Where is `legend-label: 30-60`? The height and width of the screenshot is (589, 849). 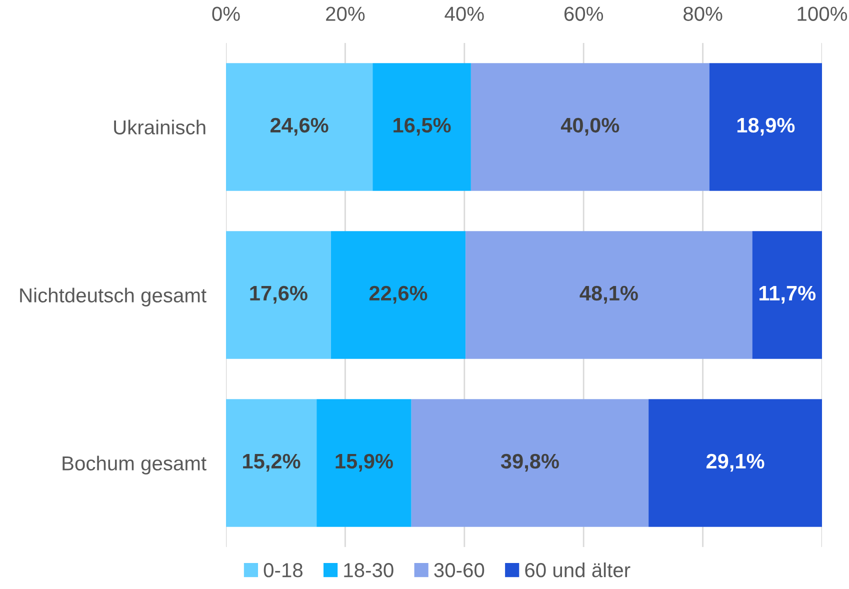 legend-label: 30-60 is located at coordinates (459, 570).